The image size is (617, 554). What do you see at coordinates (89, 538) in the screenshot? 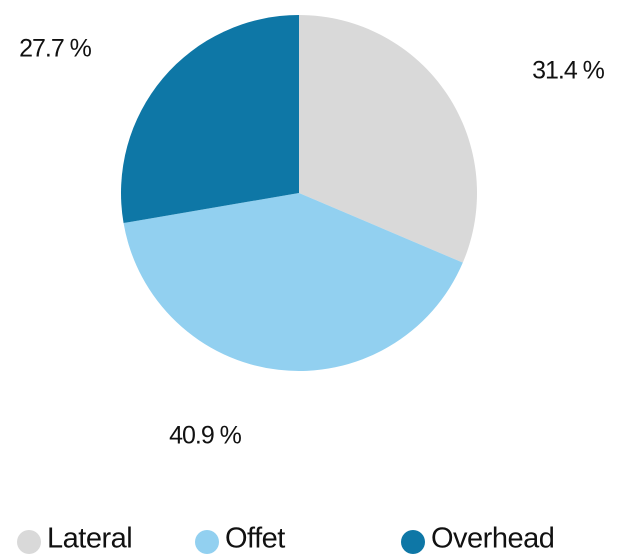
I see `legend-label: Lateral` at bounding box center [89, 538].